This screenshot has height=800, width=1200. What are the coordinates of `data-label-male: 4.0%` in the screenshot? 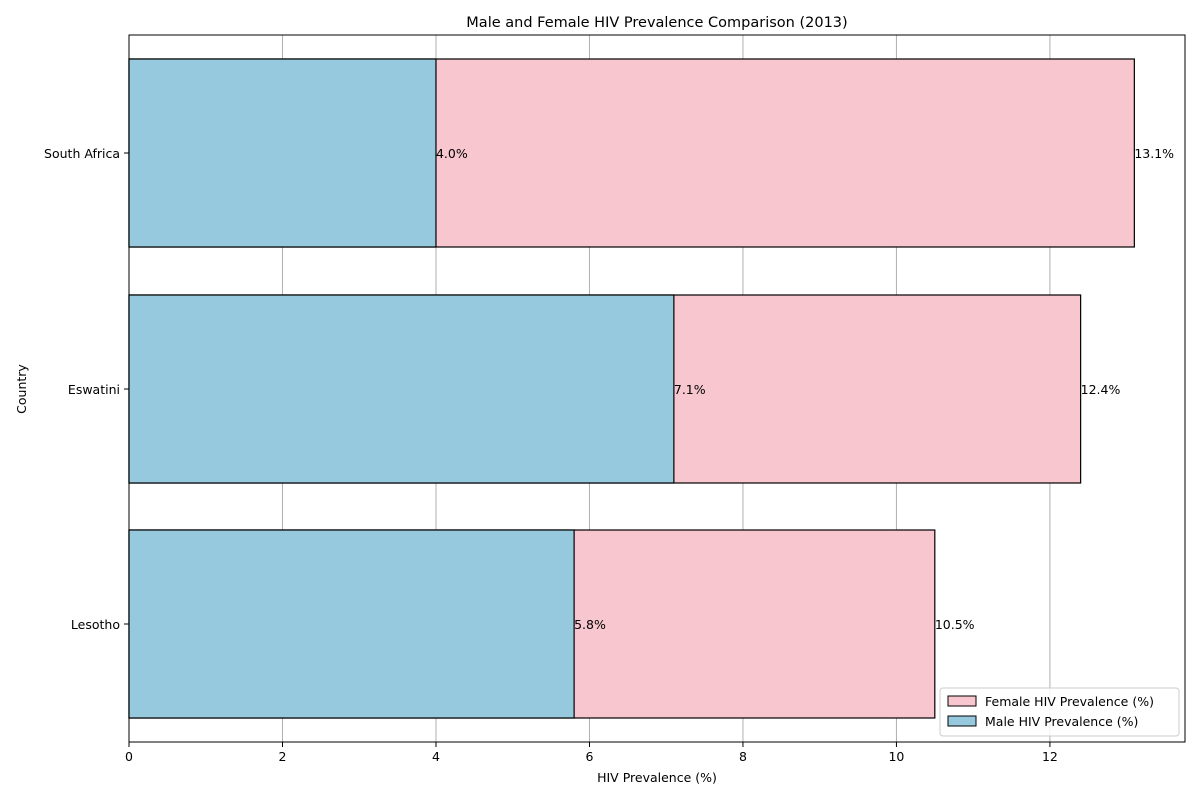 It's located at (452, 153).